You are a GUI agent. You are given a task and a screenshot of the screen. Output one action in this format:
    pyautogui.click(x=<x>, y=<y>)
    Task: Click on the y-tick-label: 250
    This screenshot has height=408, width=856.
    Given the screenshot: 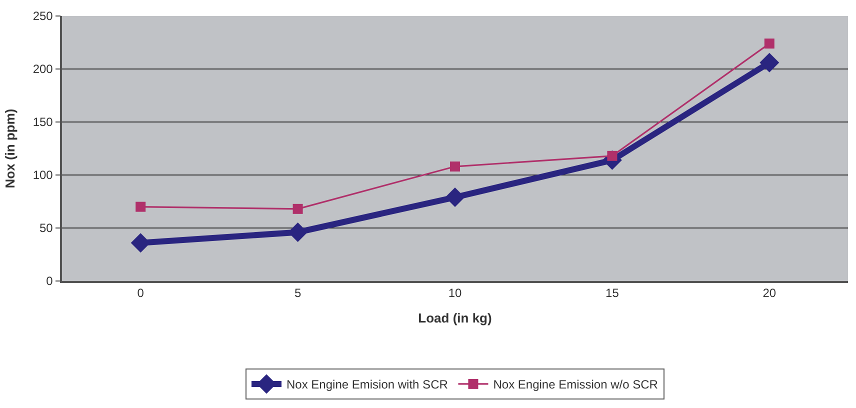 What is the action you would take?
    pyautogui.click(x=43, y=16)
    